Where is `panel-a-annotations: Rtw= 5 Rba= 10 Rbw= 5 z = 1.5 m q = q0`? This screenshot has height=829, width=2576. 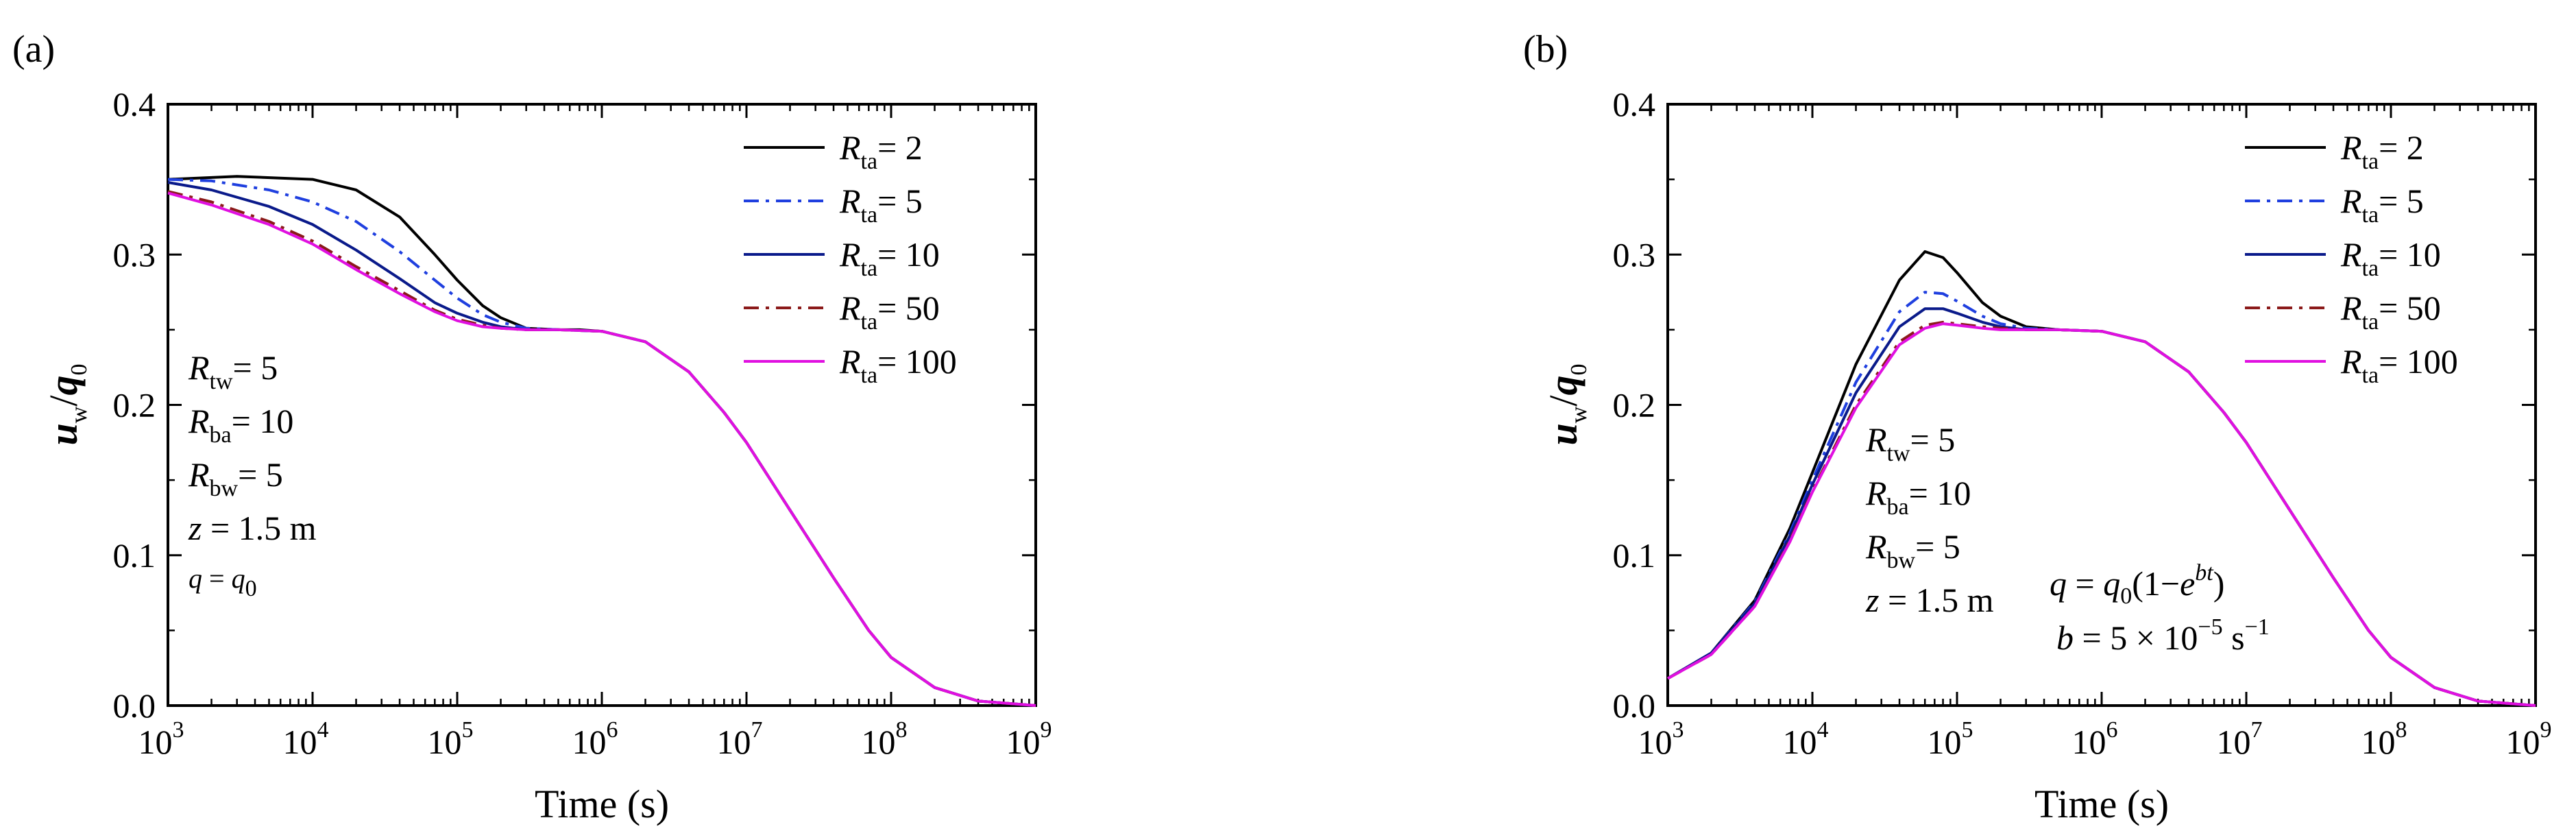
panel-a-annotations: Rtw= 5 Rba= 10 Rbw= 5 z = 1.5 m q = q0 is located at coordinates (252, 474).